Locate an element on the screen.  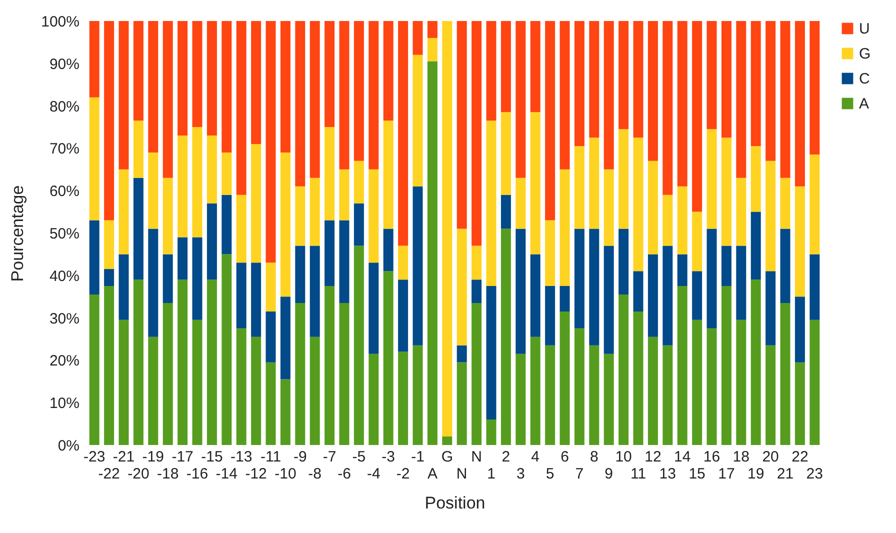
x-tick-label: -3 is located at coordinates (389, 457).